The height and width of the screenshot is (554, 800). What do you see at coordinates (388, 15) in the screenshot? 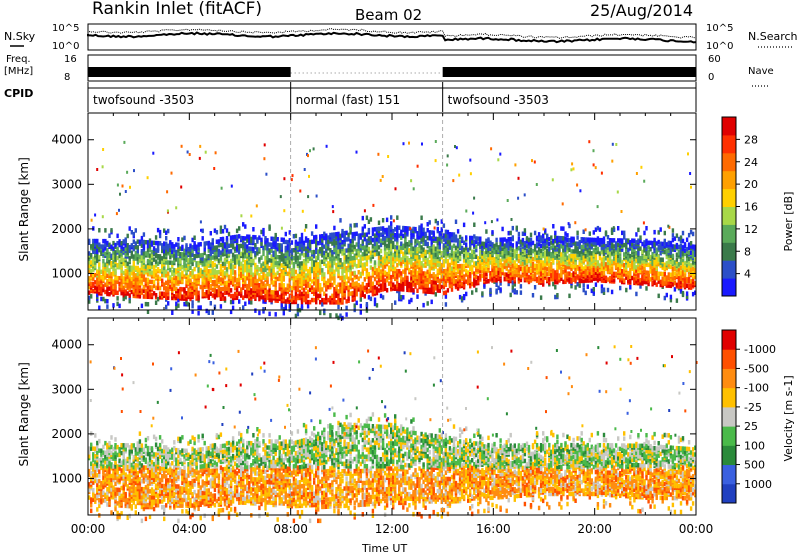
I see `beam-title: Beam 02` at bounding box center [388, 15].